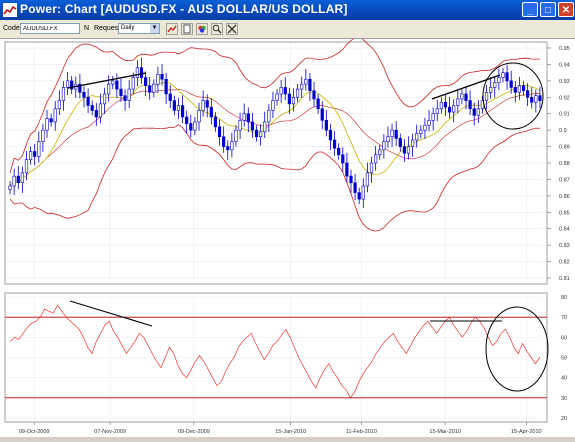 This screenshot has width=575, height=442. I want to click on rsi-tick-label: 20, so click(564, 419).